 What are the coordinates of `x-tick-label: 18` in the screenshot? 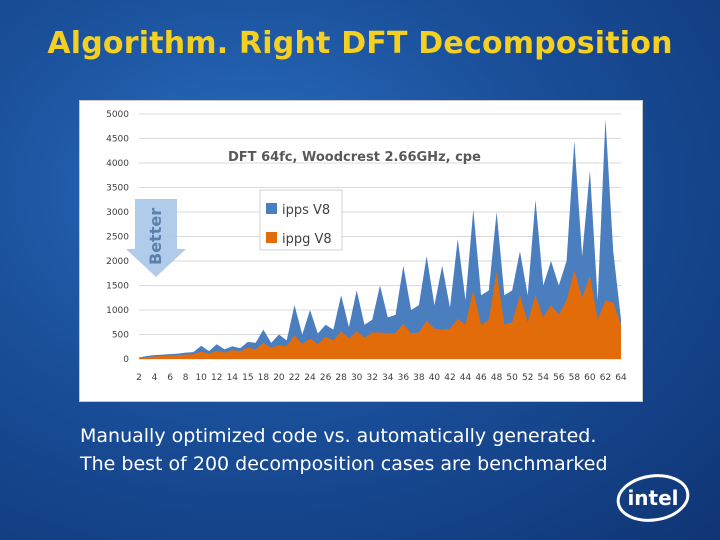 It's located at (264, 378).